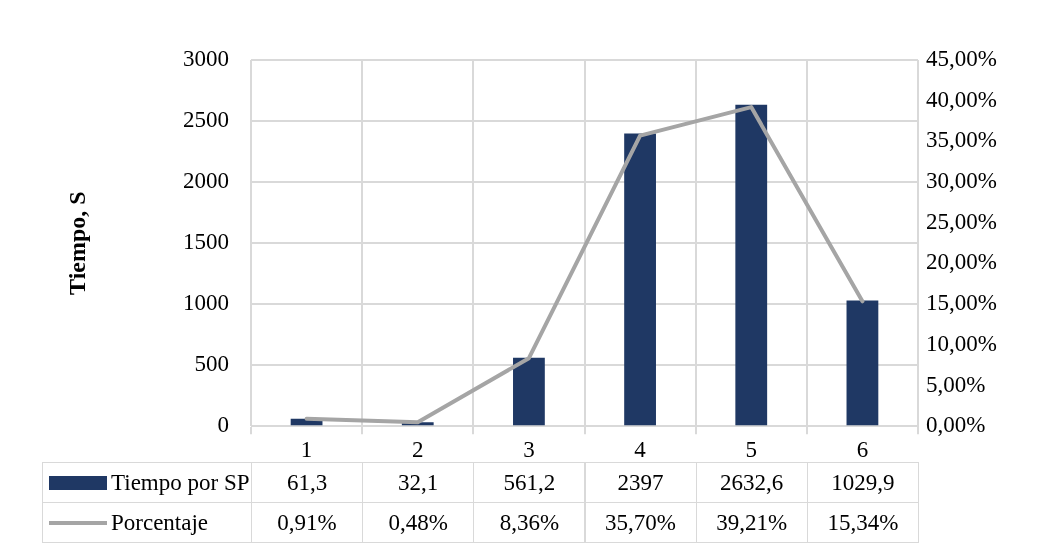  Describe the element at coordinates (211, 364) in the screenshot. I see `y-tick-label: 500` at that location.